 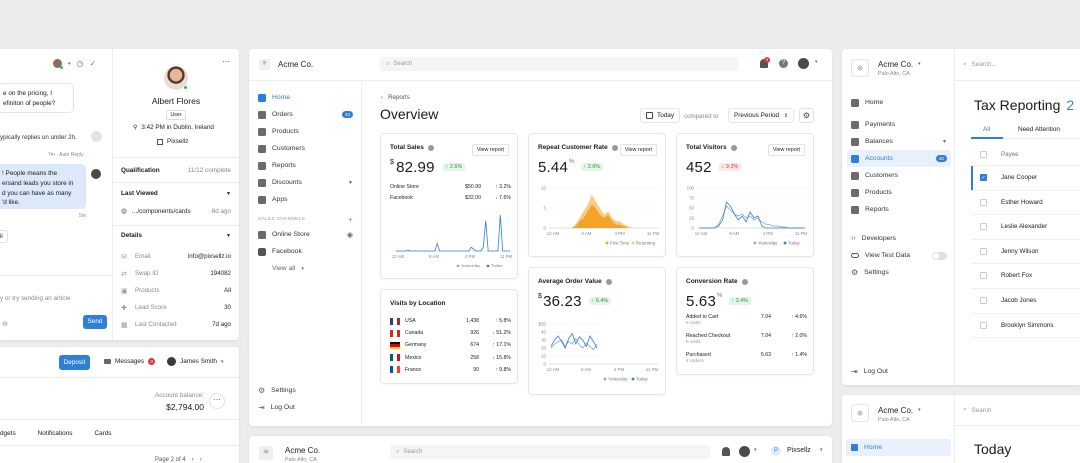 What do you see at coordinates (74, 362) in the screenshot?
I see `deposit-button: Deposit` at bounding box center [74, 362].